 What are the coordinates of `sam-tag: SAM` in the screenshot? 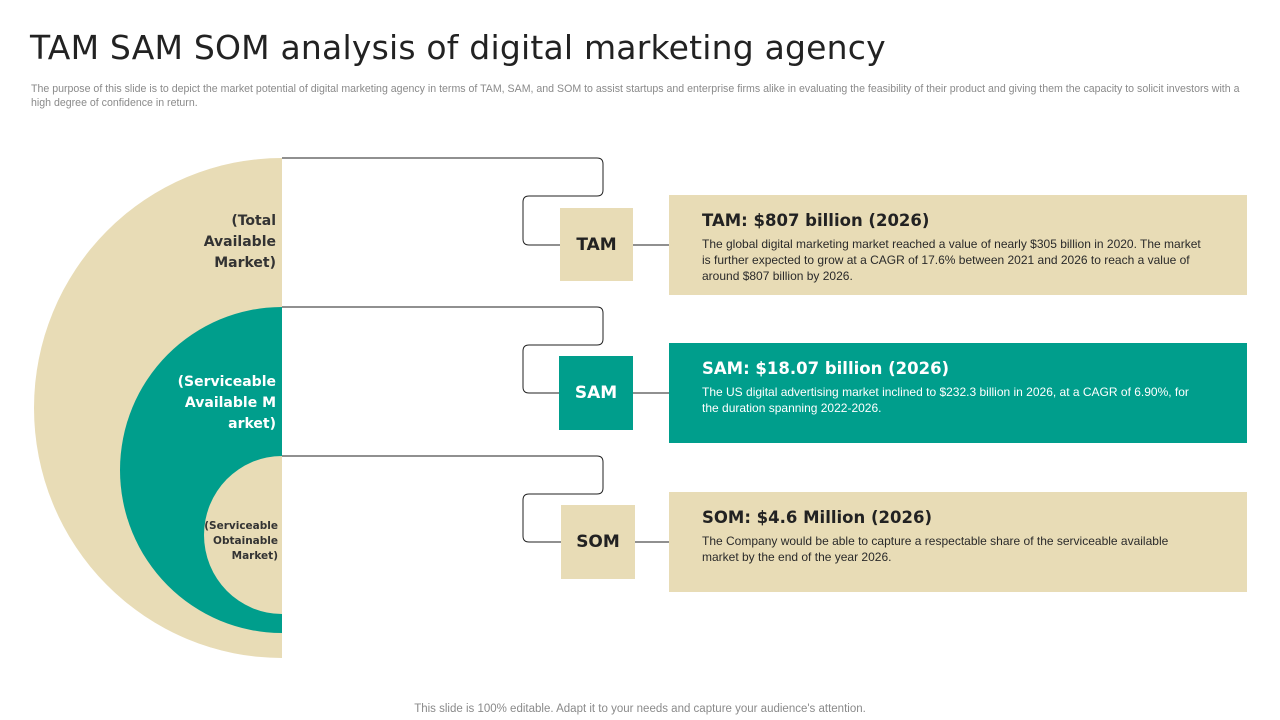 It's located at (596, 393).